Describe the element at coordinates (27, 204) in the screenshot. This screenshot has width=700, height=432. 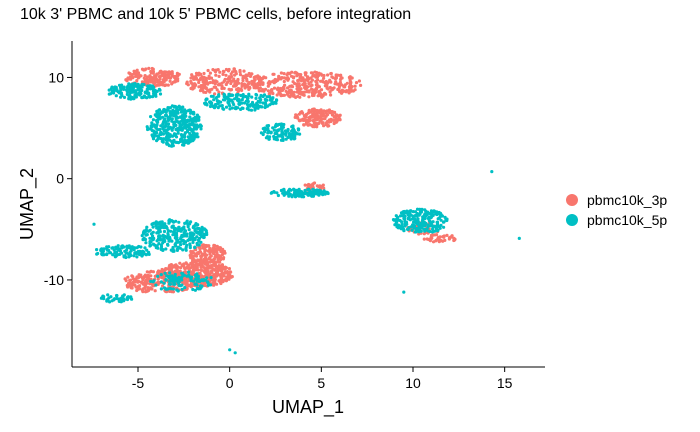
I see `y-axis-label: UMAP_2` at that location.